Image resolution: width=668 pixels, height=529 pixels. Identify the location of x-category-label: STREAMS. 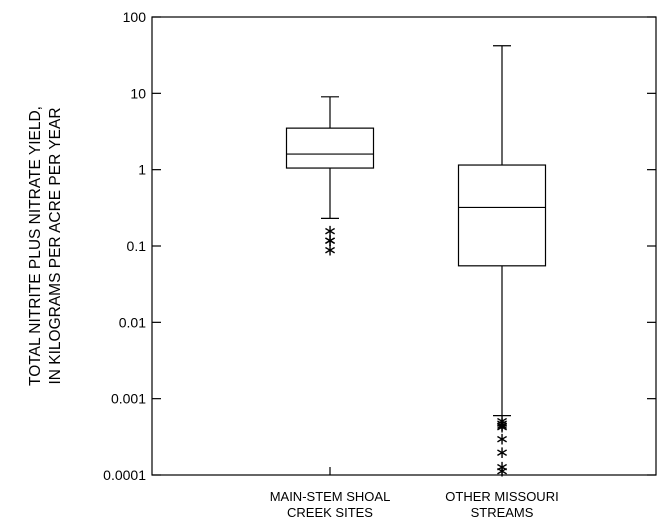
(502, 512).